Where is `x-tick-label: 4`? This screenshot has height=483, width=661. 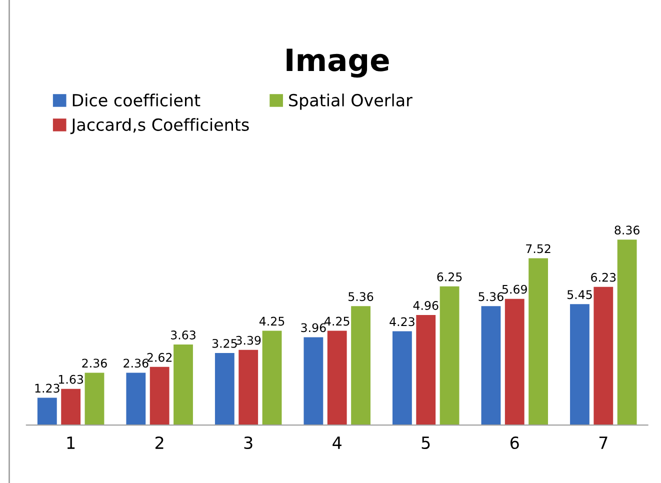
x-tick-label: 4 is located at coordinates (337, 442).